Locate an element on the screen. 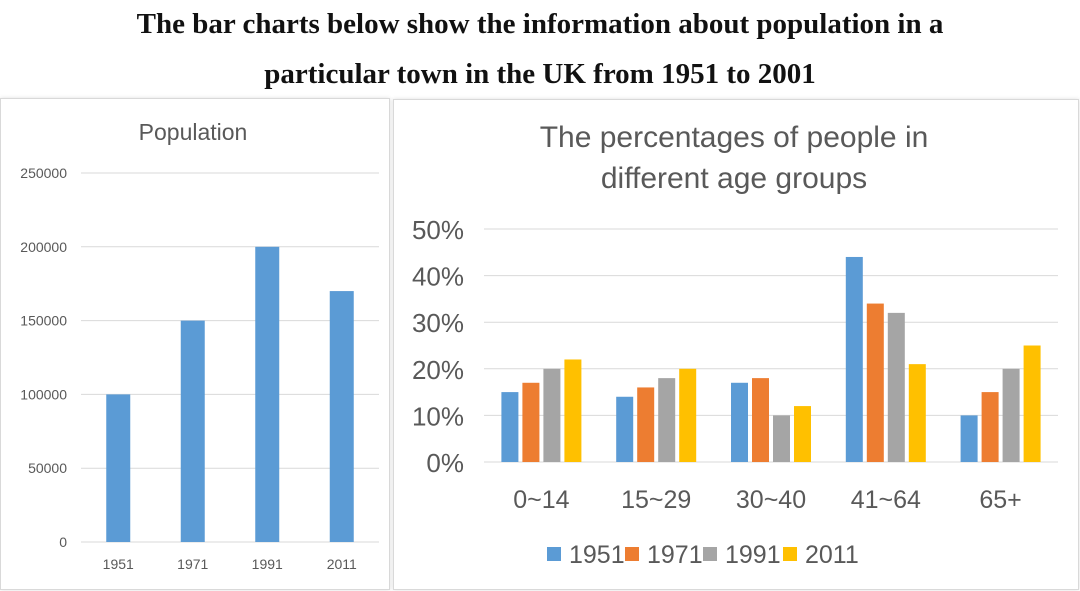 This screenshot has width=1080, height=591. age-bar-0~14-1971 is located at coordinates (531, 422).